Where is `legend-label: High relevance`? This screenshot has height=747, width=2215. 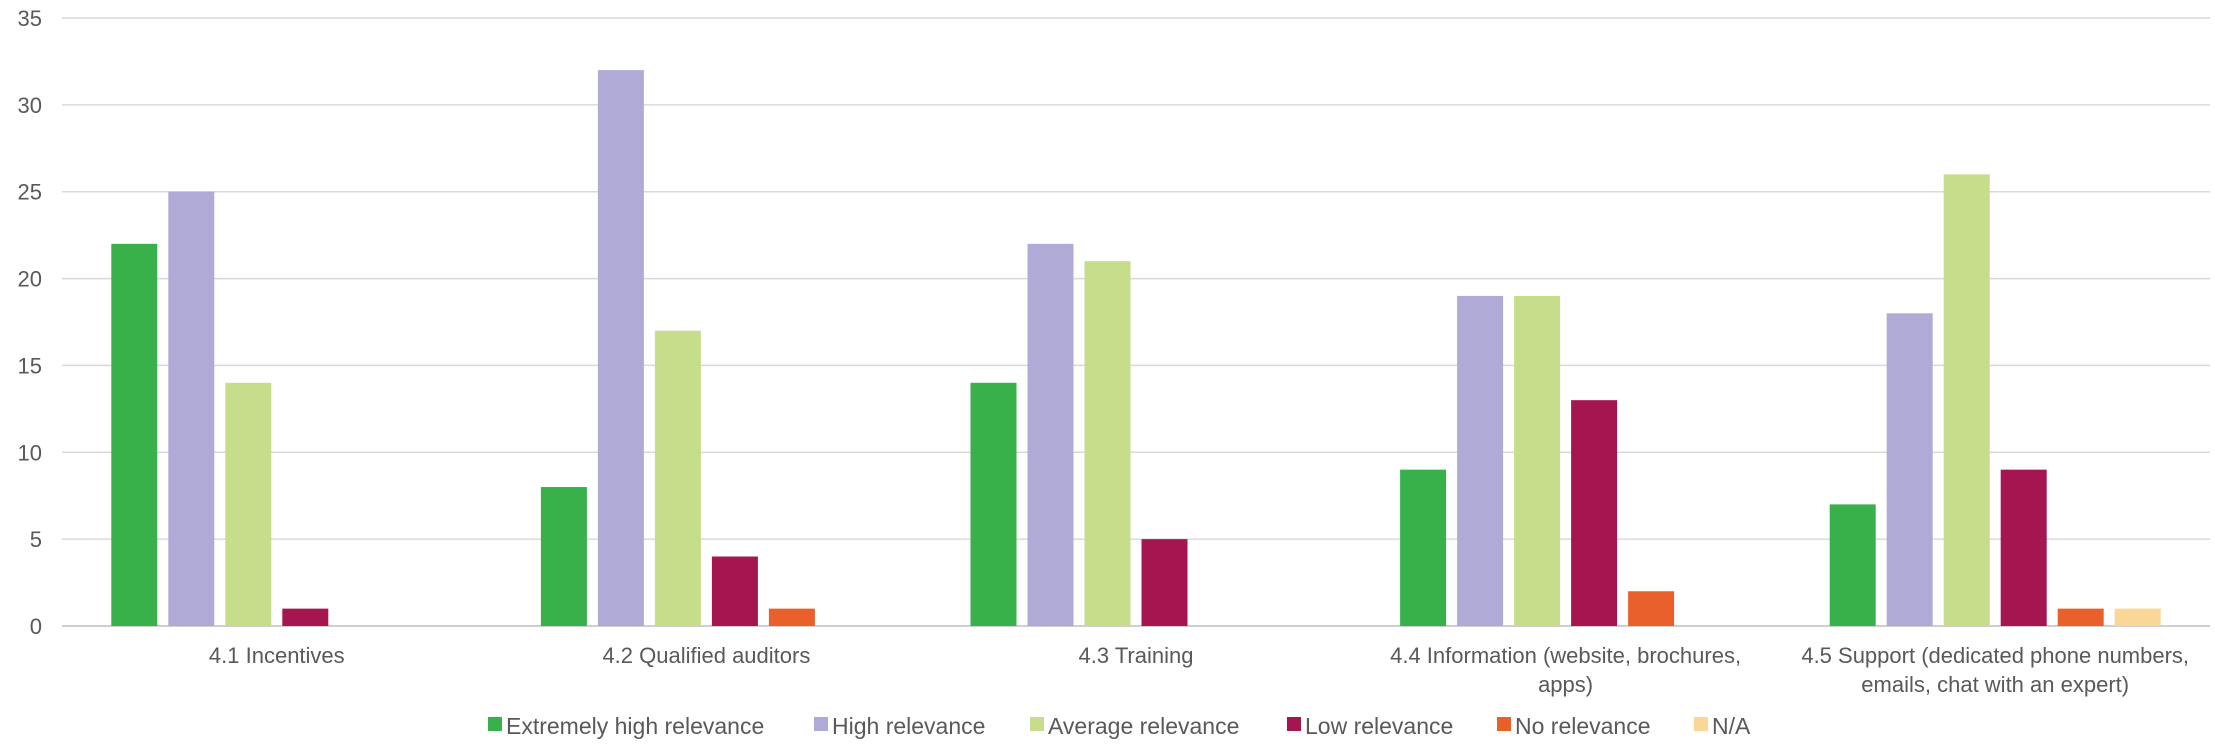 legend-label: High relevance is located at coordinates (908, 726).